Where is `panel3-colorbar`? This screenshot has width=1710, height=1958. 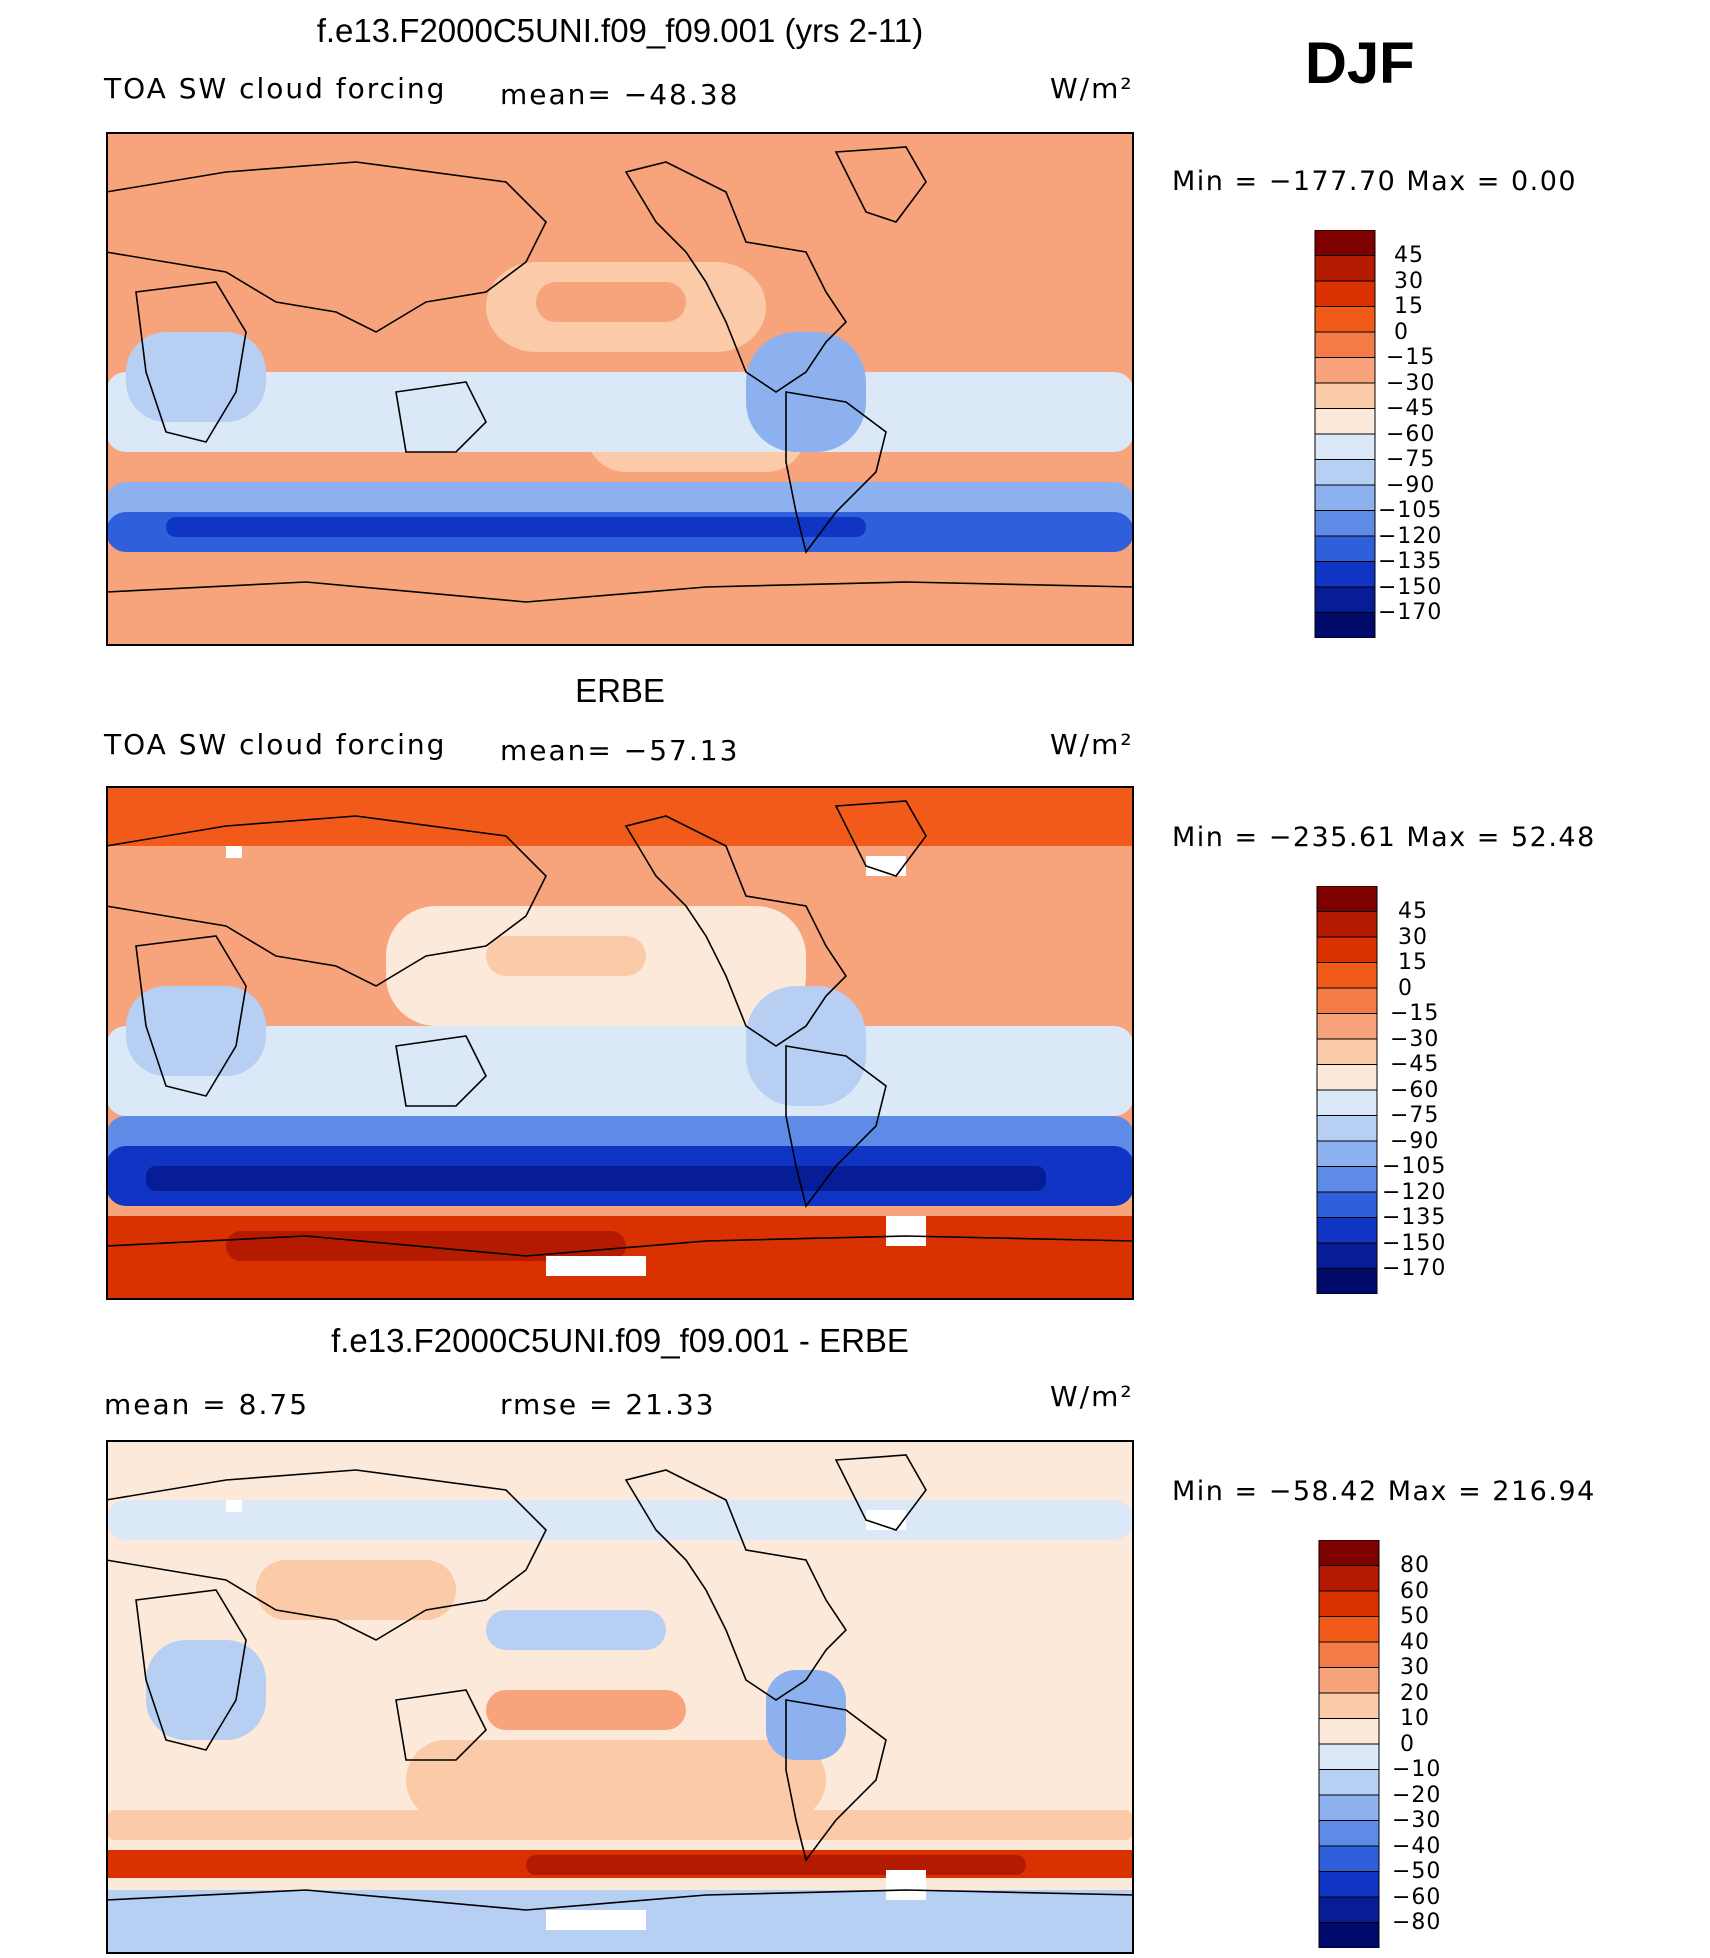
panel3-colorbar is located at coordinates (1349, 1744).